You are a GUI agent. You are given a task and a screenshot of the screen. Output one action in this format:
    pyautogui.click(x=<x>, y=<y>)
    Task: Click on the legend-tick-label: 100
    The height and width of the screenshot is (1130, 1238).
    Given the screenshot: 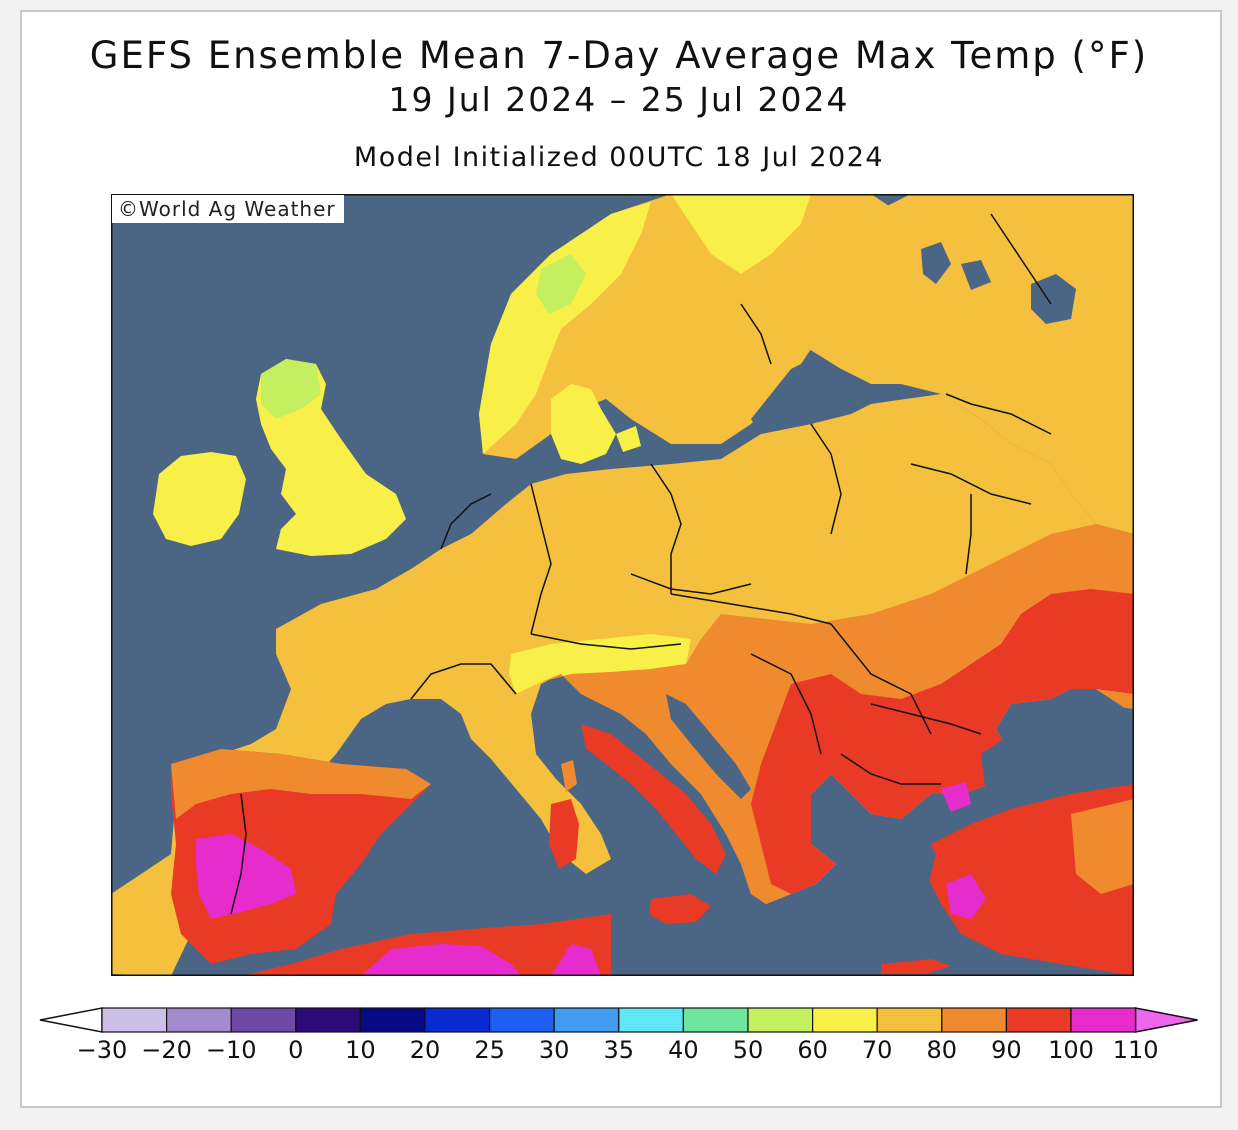 What is the action you would take?
    pyautogui.click(x=1071, y=1050)
    